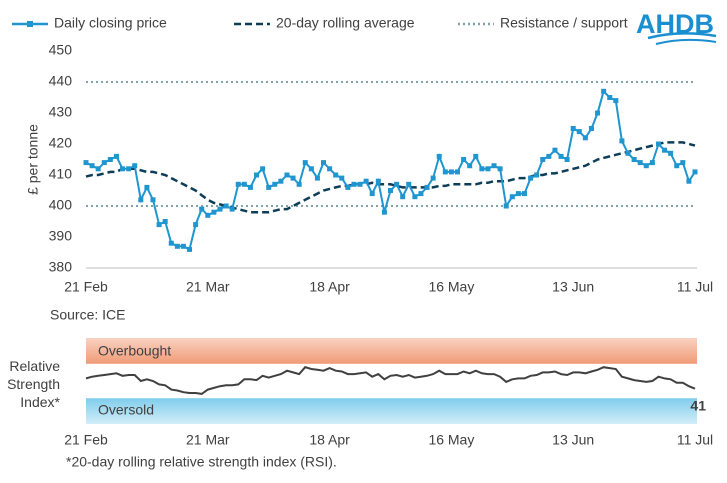 This screenshot has height=483, width=727. Describe the element at coordinates (61, 205) in the screenshot. I see `y-tick-label: 400` at that location.